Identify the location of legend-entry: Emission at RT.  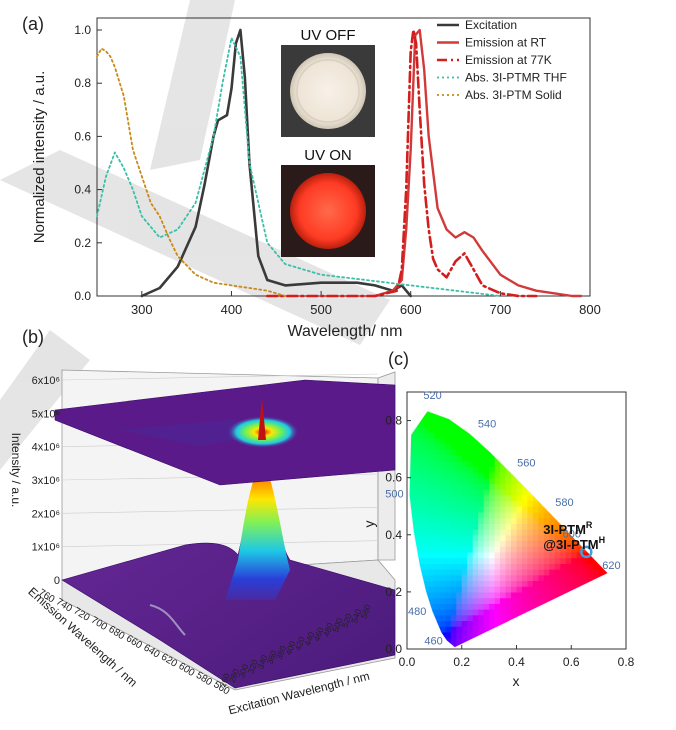
(506, 43).